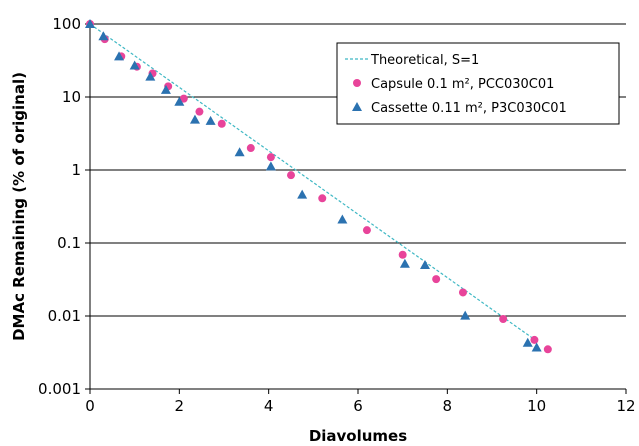 Image resolution: width=639 pixels, height=446 pixels. I want to click on y-axis-label: DMAc Remaining (% of original), so click(19, 206).